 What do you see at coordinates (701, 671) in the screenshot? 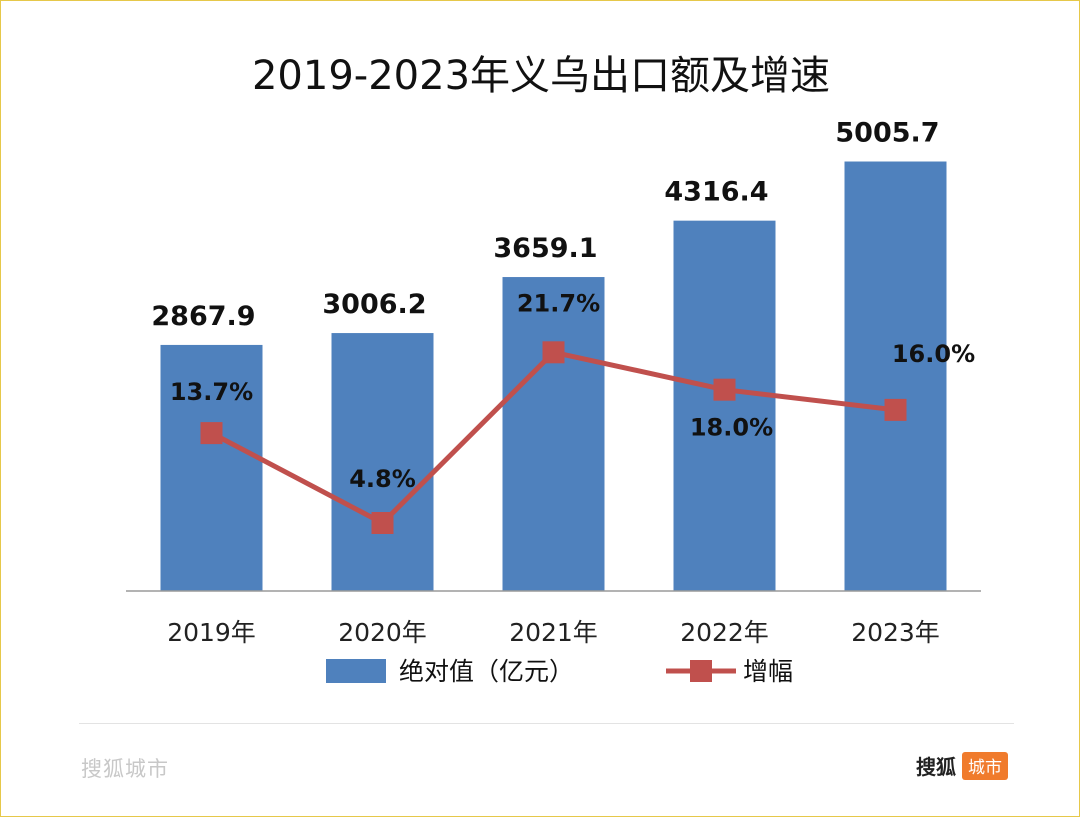
I see `legend-line-marker` at bounding box center [701, 671].